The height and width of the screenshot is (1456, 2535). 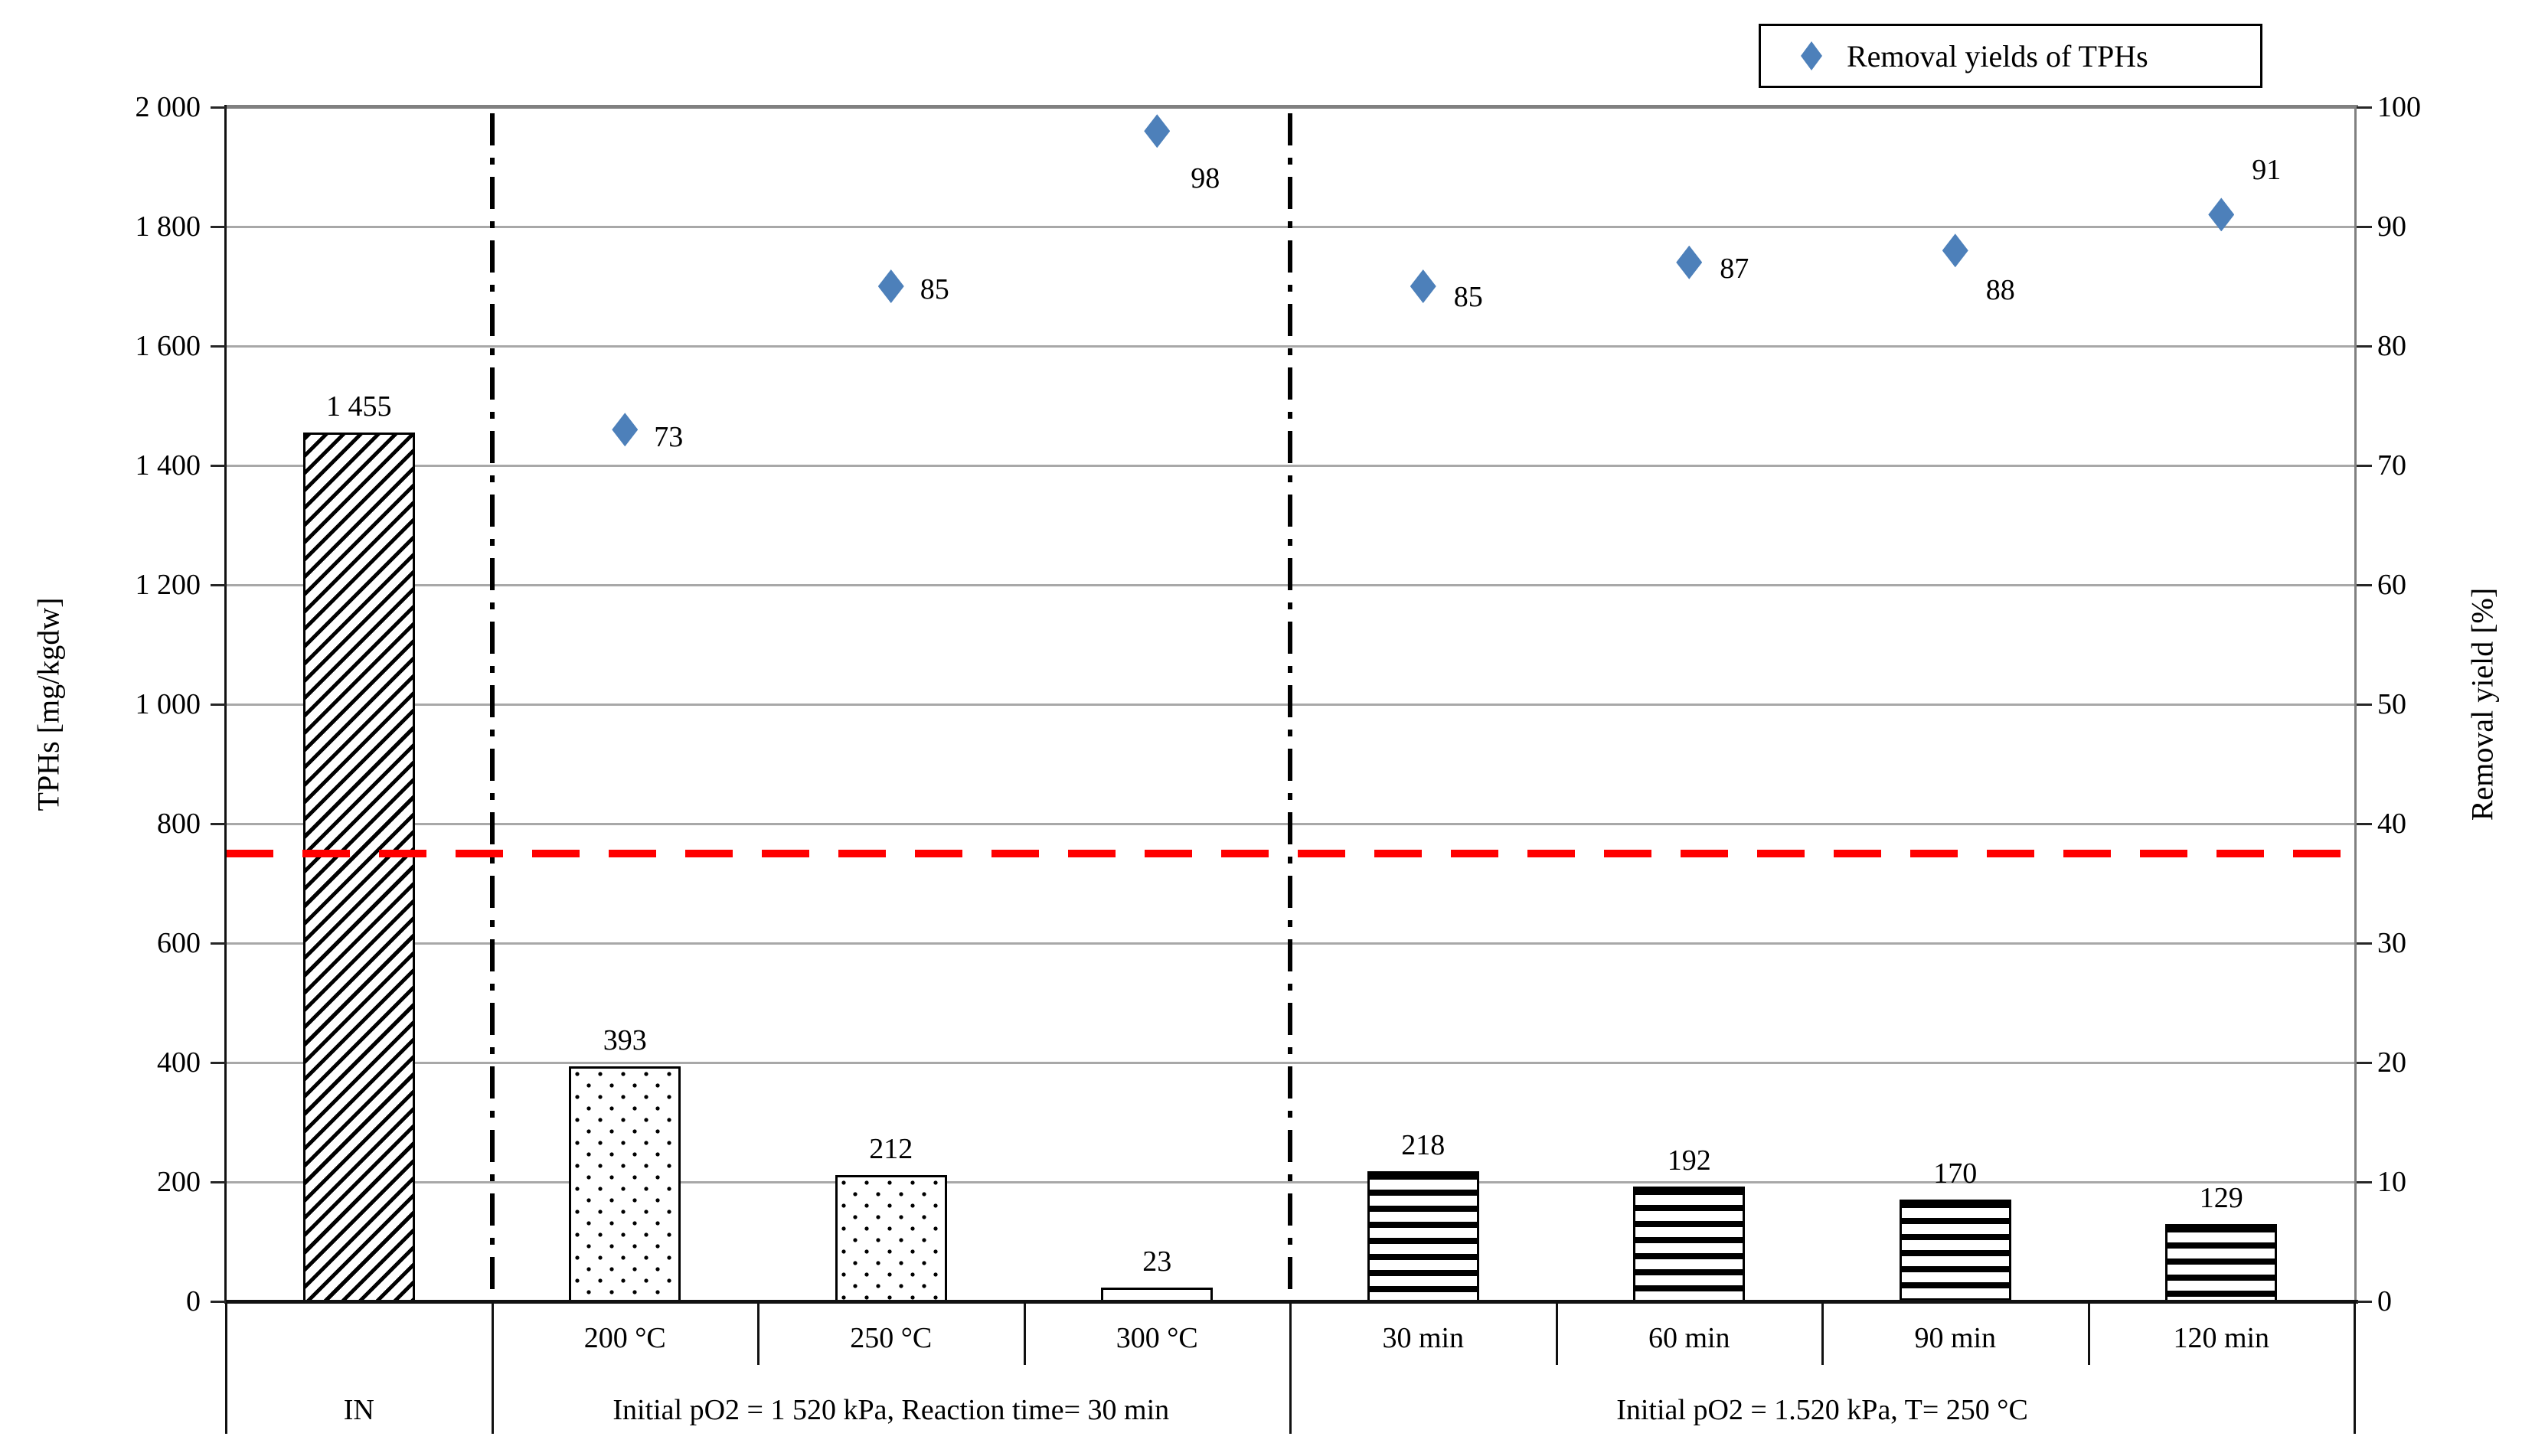 What do you see at coordinates (1689, 1338) in the screenshot?
I see `category-label: 60 min` at bounding box center [1689, 1338].